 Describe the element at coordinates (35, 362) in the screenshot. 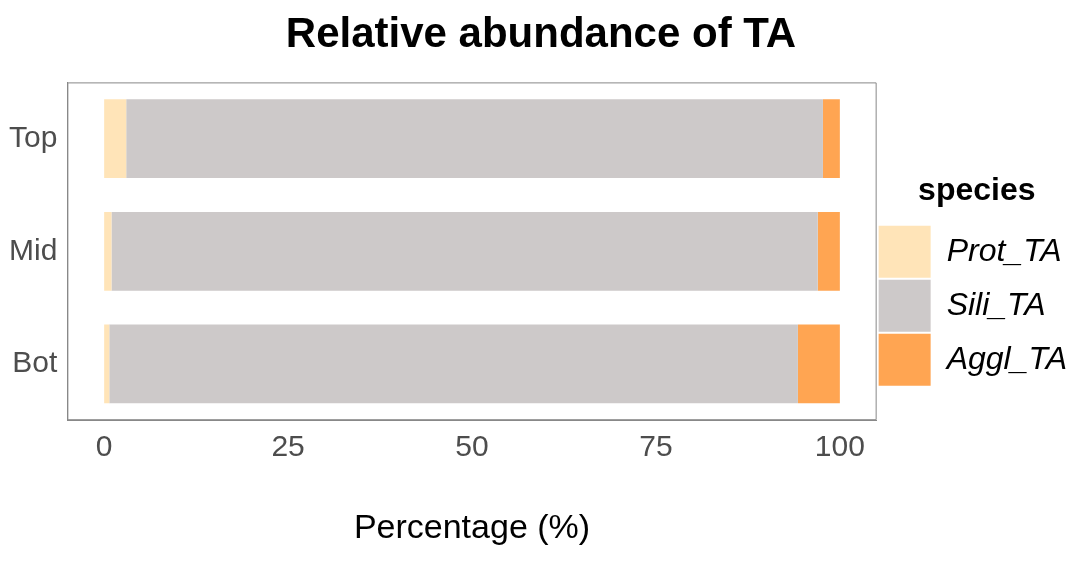

I see `y-tick-label: Bot` at that location.